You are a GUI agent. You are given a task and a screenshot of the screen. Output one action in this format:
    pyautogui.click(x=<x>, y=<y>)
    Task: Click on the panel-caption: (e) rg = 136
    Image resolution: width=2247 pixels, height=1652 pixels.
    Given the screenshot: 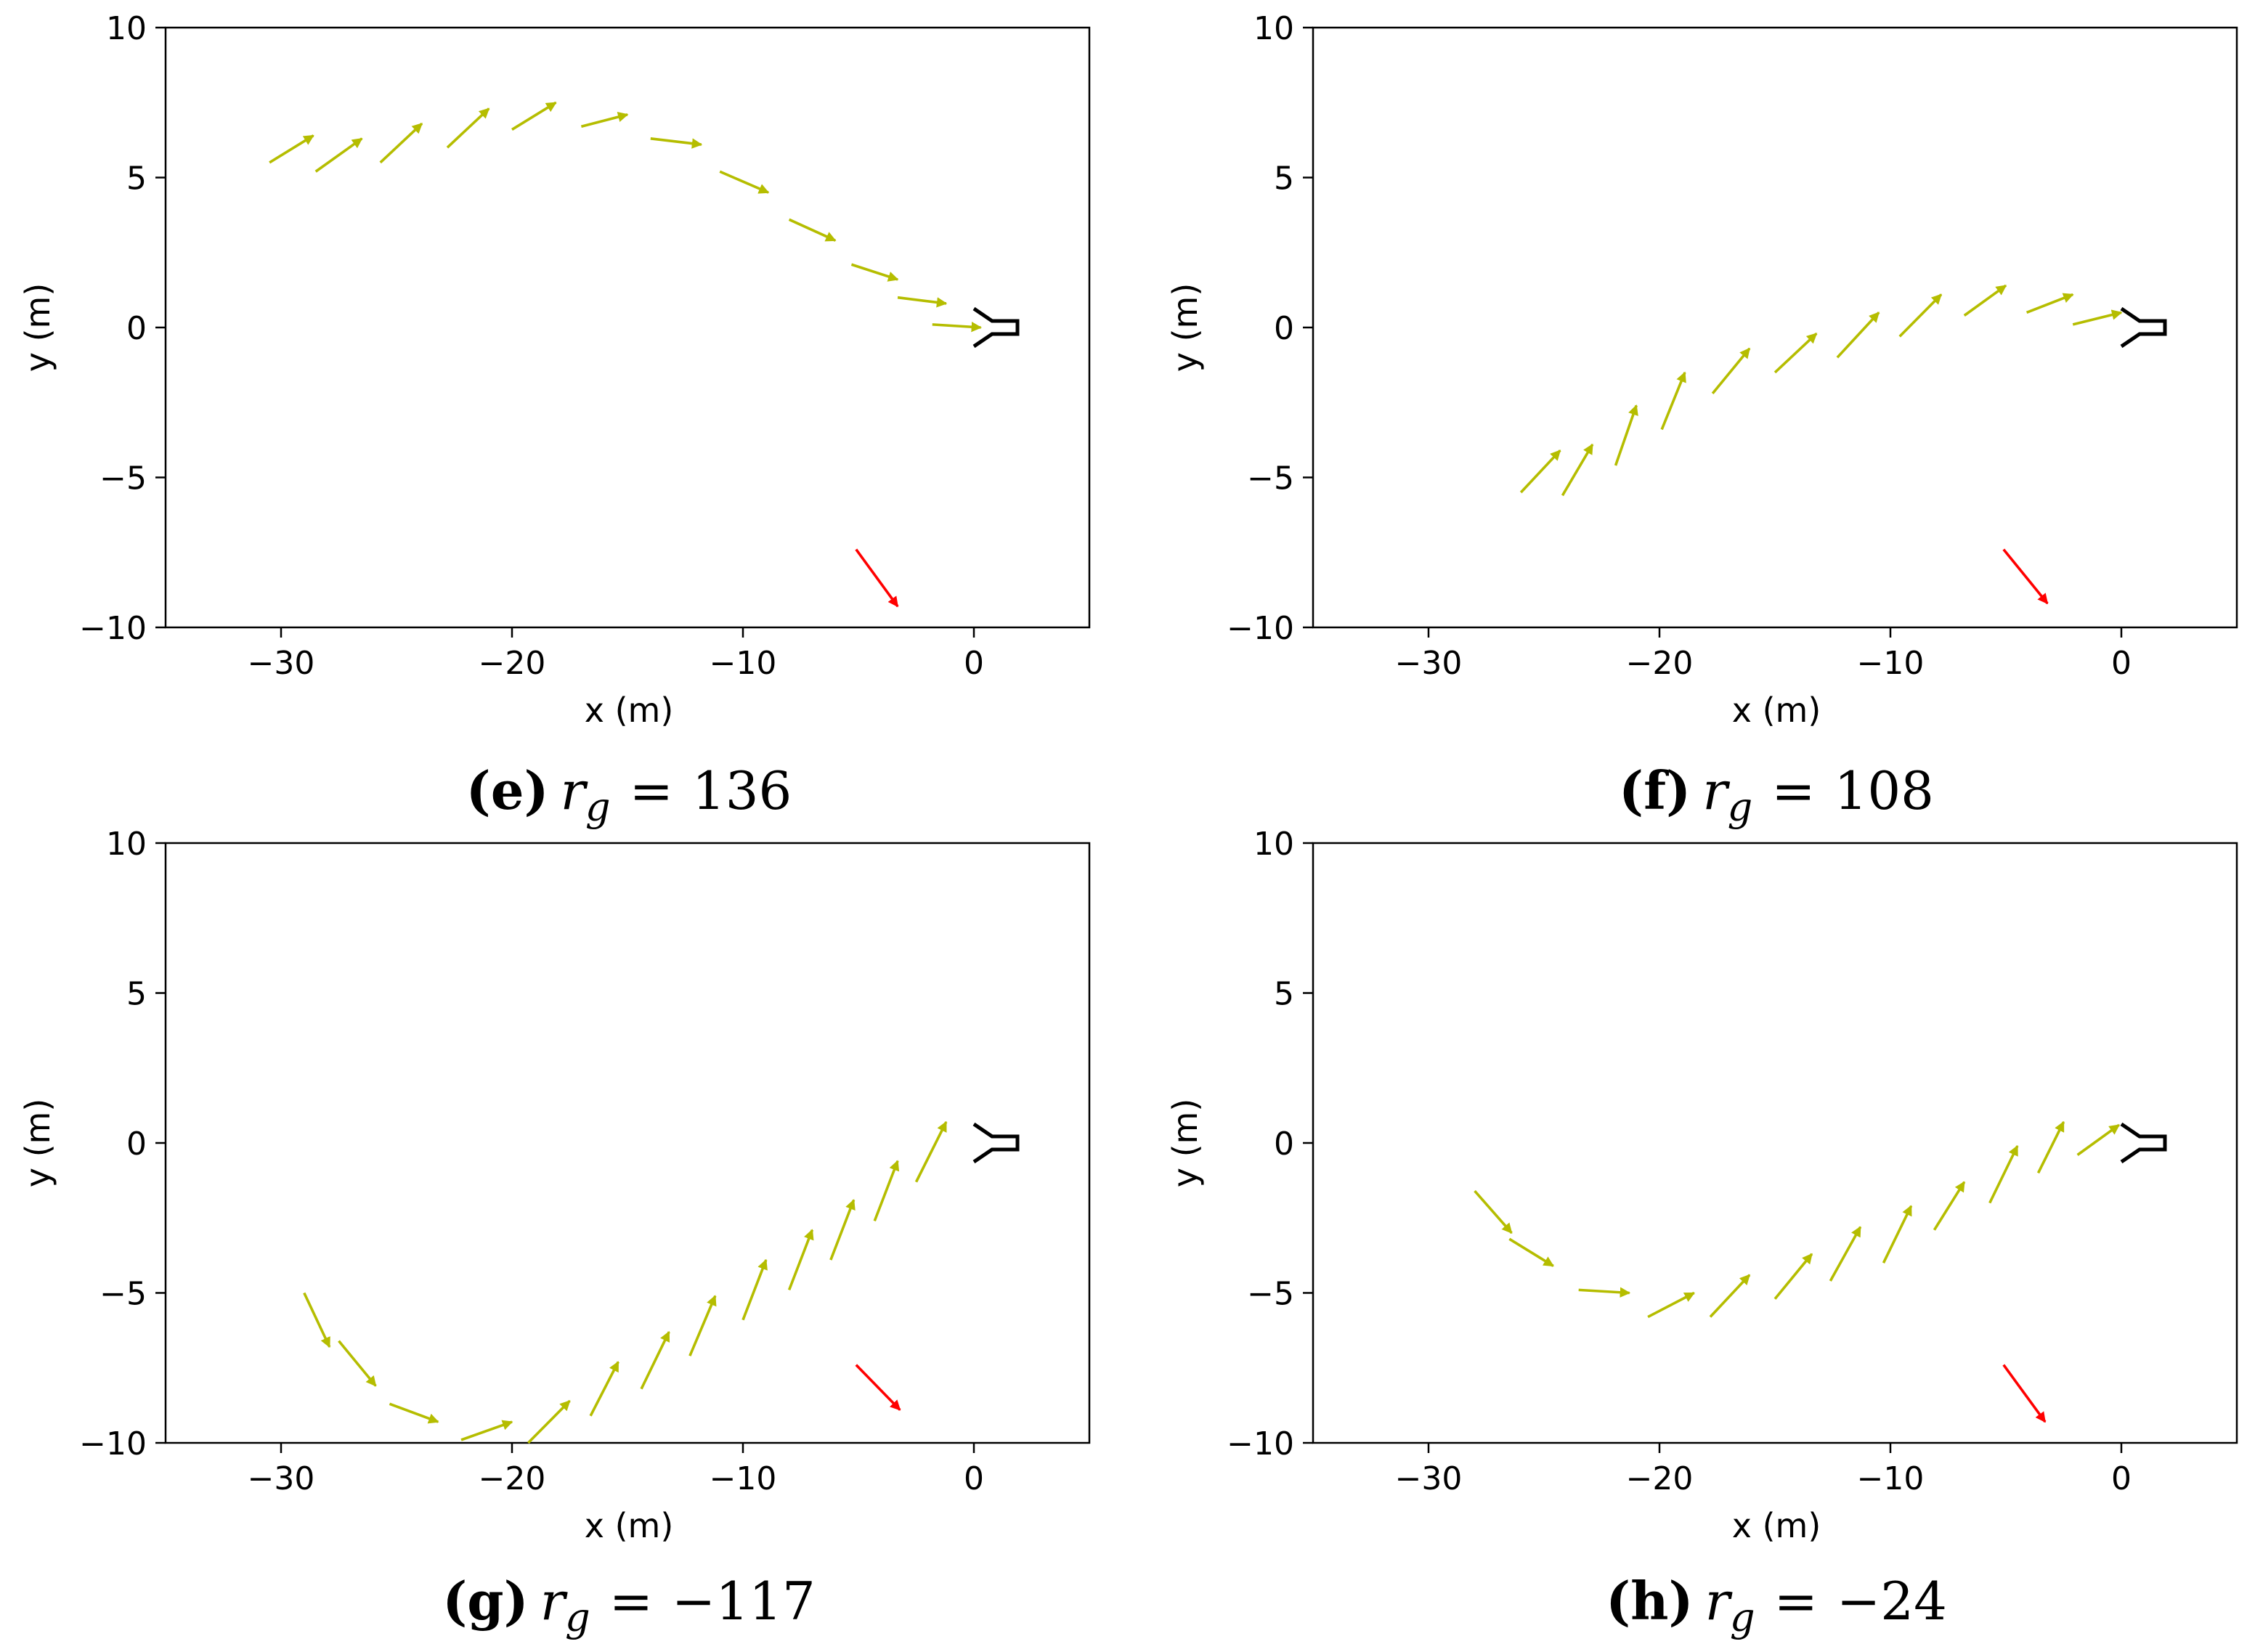 What is the action you would take?
    pyautogui.click(x=629, y=795)
    